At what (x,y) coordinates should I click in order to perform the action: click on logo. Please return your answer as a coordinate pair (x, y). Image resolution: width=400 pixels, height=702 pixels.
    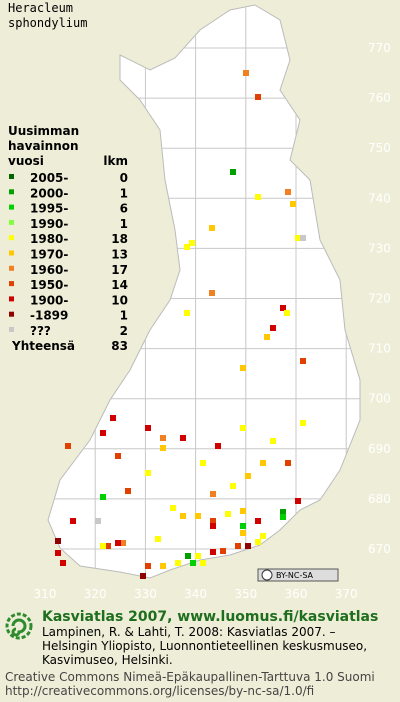
    Looking at the image, I should click on (19, 626).